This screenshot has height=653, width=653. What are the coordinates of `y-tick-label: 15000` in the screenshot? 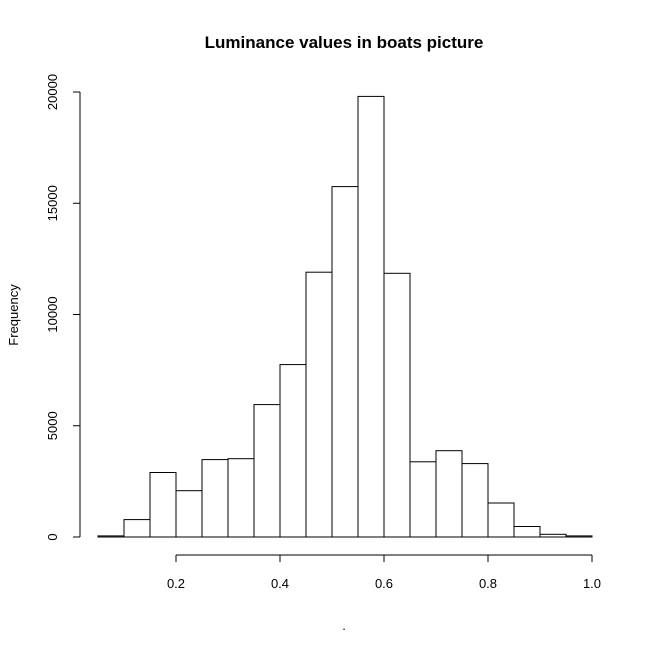 It's located at (52, 203).